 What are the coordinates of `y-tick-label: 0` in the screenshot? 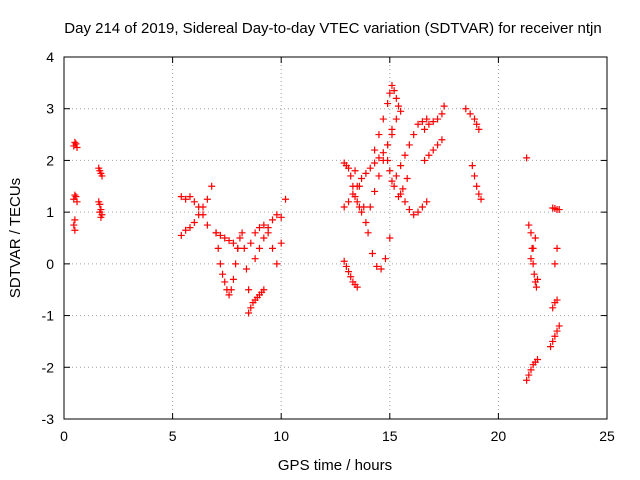 It's located at (50, 264).